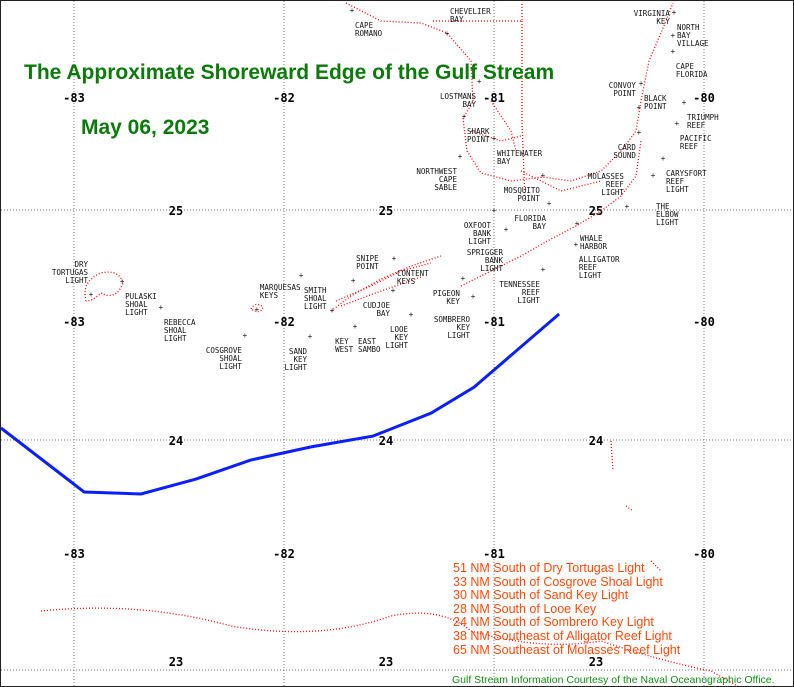 The image size is (794, 687). Describe the element at coordinates (377, 309) in the screenshot. I see `station-name: CUDJOE BAY` at that location.